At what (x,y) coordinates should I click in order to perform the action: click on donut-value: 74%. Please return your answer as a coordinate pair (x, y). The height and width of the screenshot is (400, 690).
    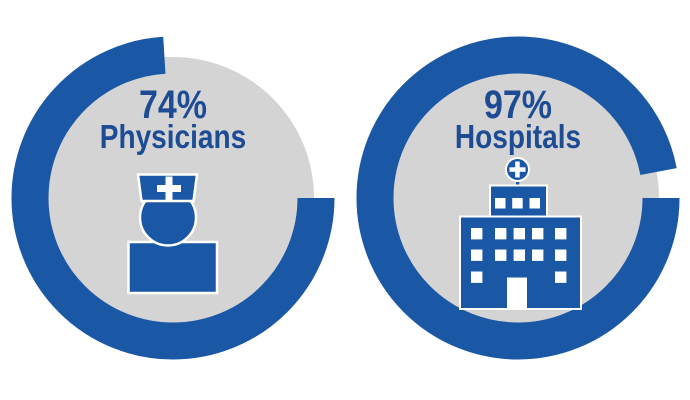
    Looking at the image, I should click on (173, 103).